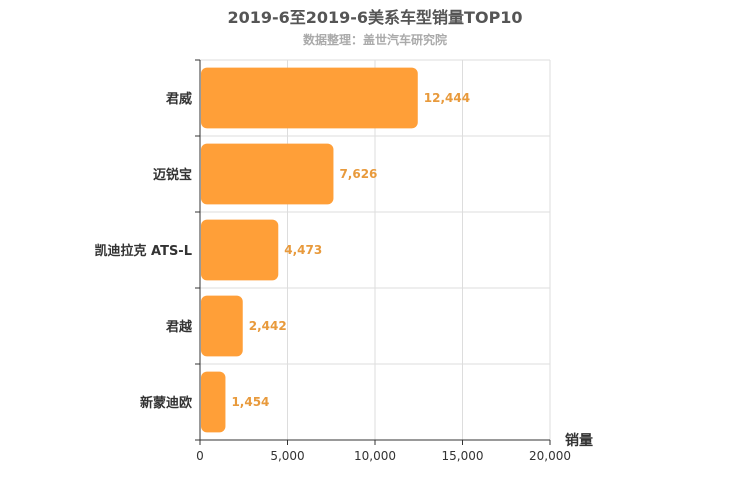 The width and height of the screenshot is (750, 500). Describe the element at coordinates (375, 17) in the screenshot. I see `chart-title: 2019-6至2019-6美系车型销量TOP10` at that location.